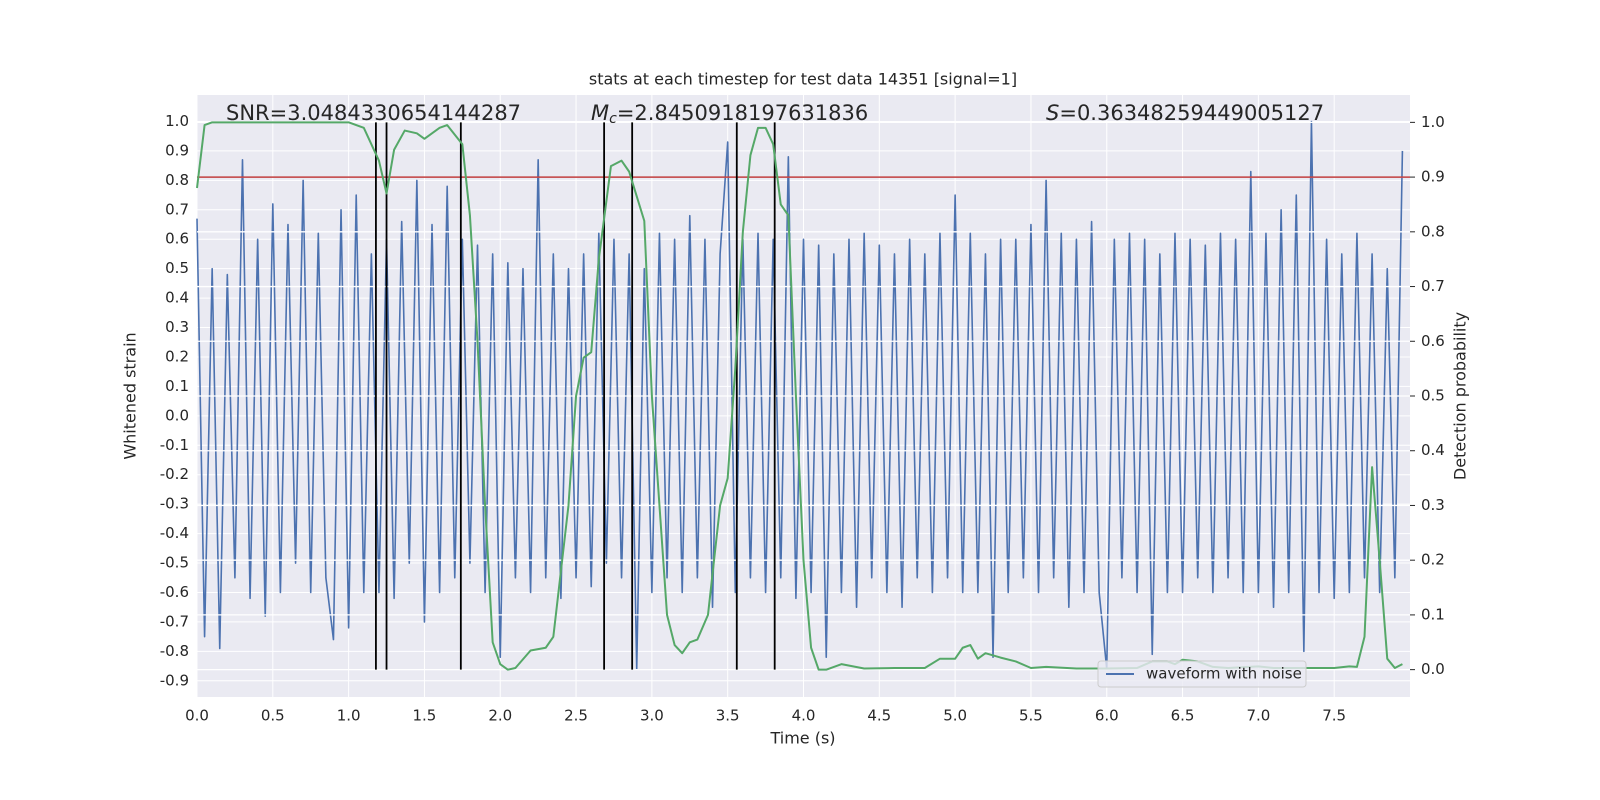 Image resolution: width=1600 pixels, height=800 pixels. What do you see at coordinates (1224, 674) in the screenshot?
I see `legend-label: waveform with noise` at bounding box center [1224, 674].